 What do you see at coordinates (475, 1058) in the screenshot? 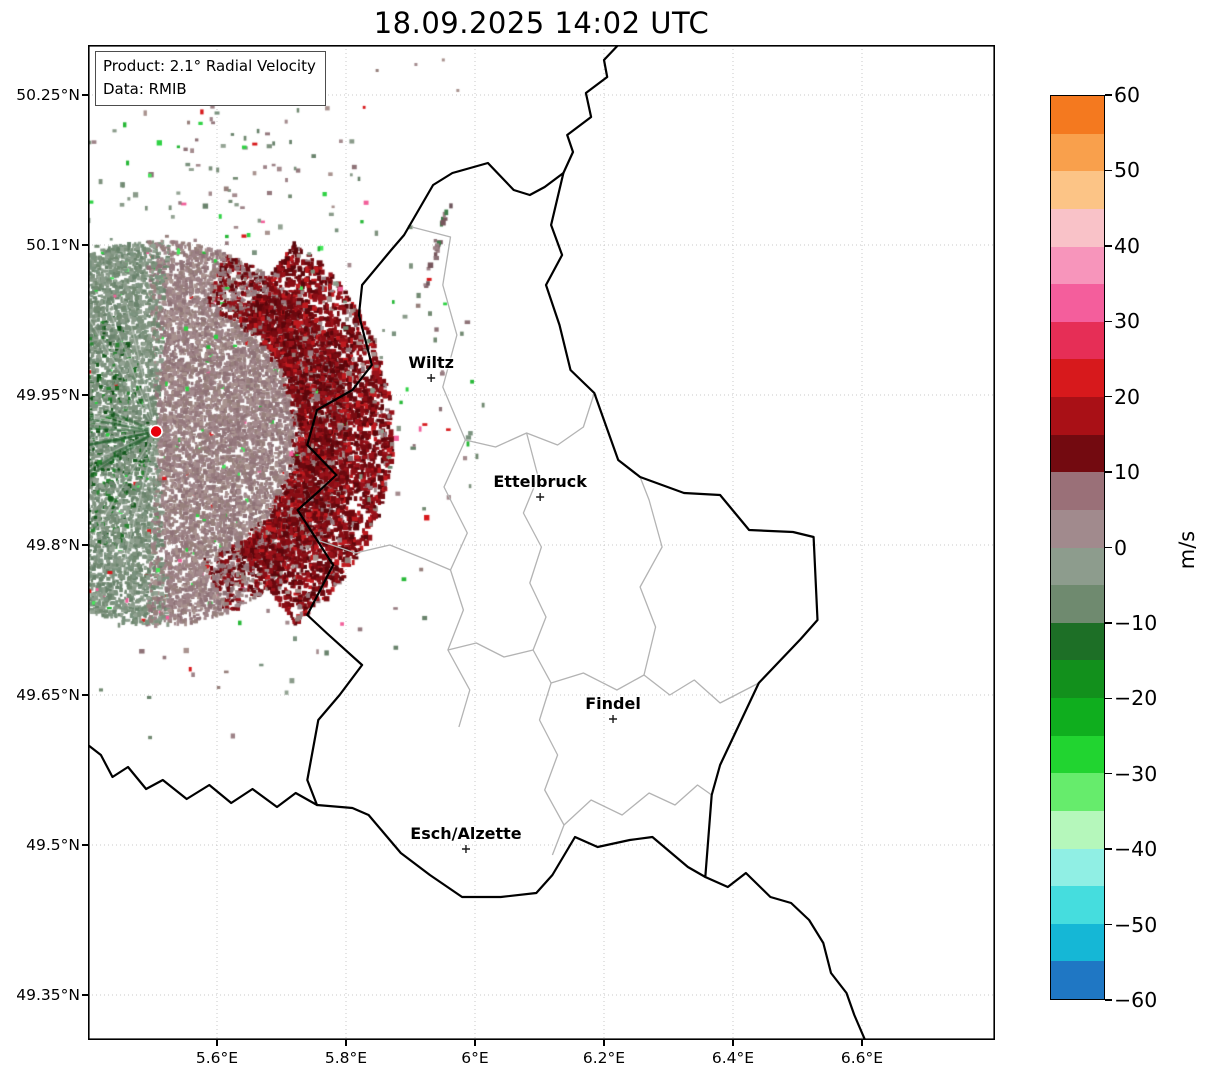
I see `lon-tick-label: 6°E` at bounding box center [475, 1058].